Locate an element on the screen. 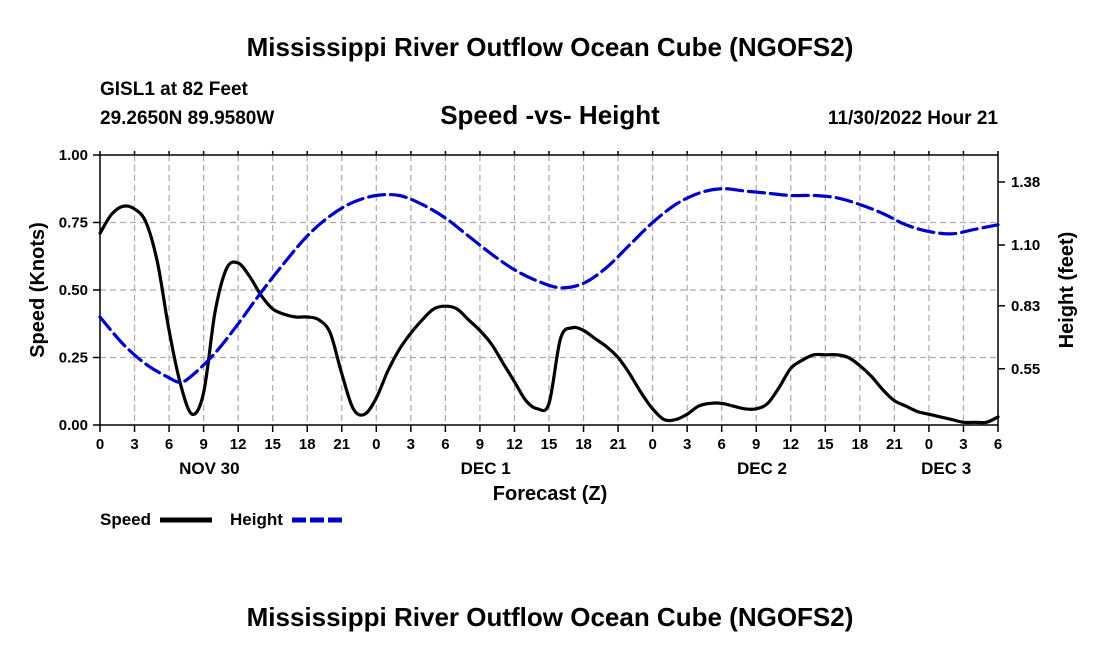 The width and height of the screenshot is (1100, 650). y-axis-label: Speed (Knots) is located at coordinates (38, 290).